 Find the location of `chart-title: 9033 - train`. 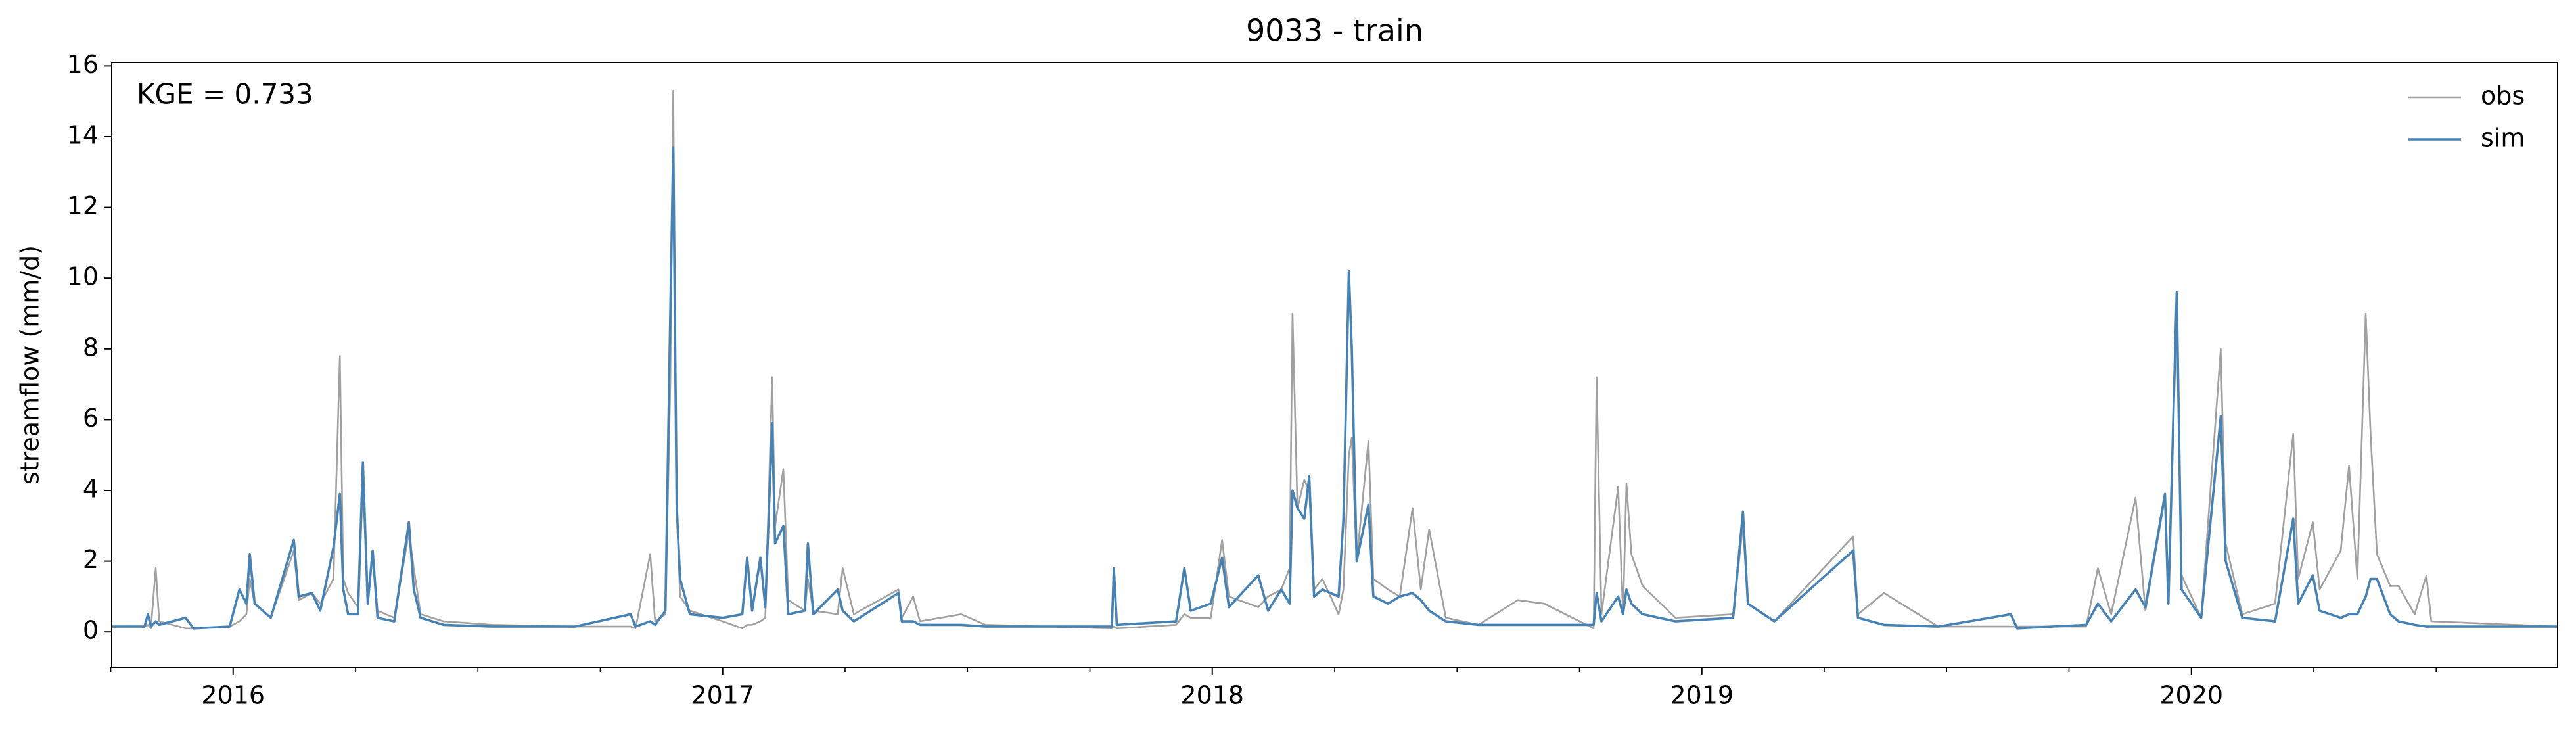

chart-title: 9033 - train is located at coordinates (1334, 31).